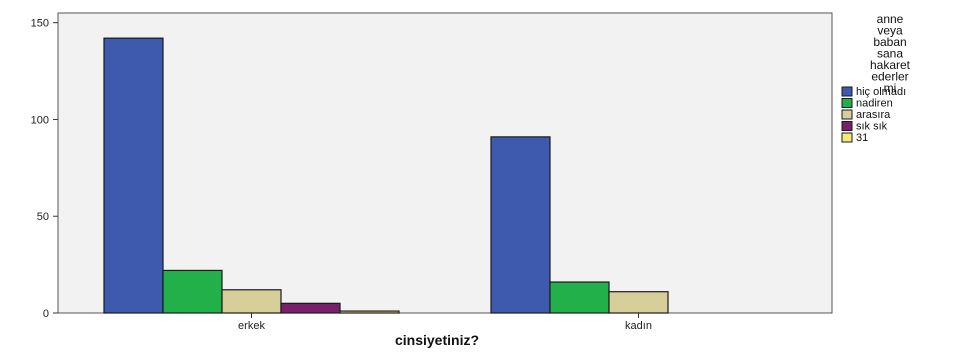 This screenshot has width=957, height=355. I want to click on bar-nadiren-kadın, so click(579, 297).